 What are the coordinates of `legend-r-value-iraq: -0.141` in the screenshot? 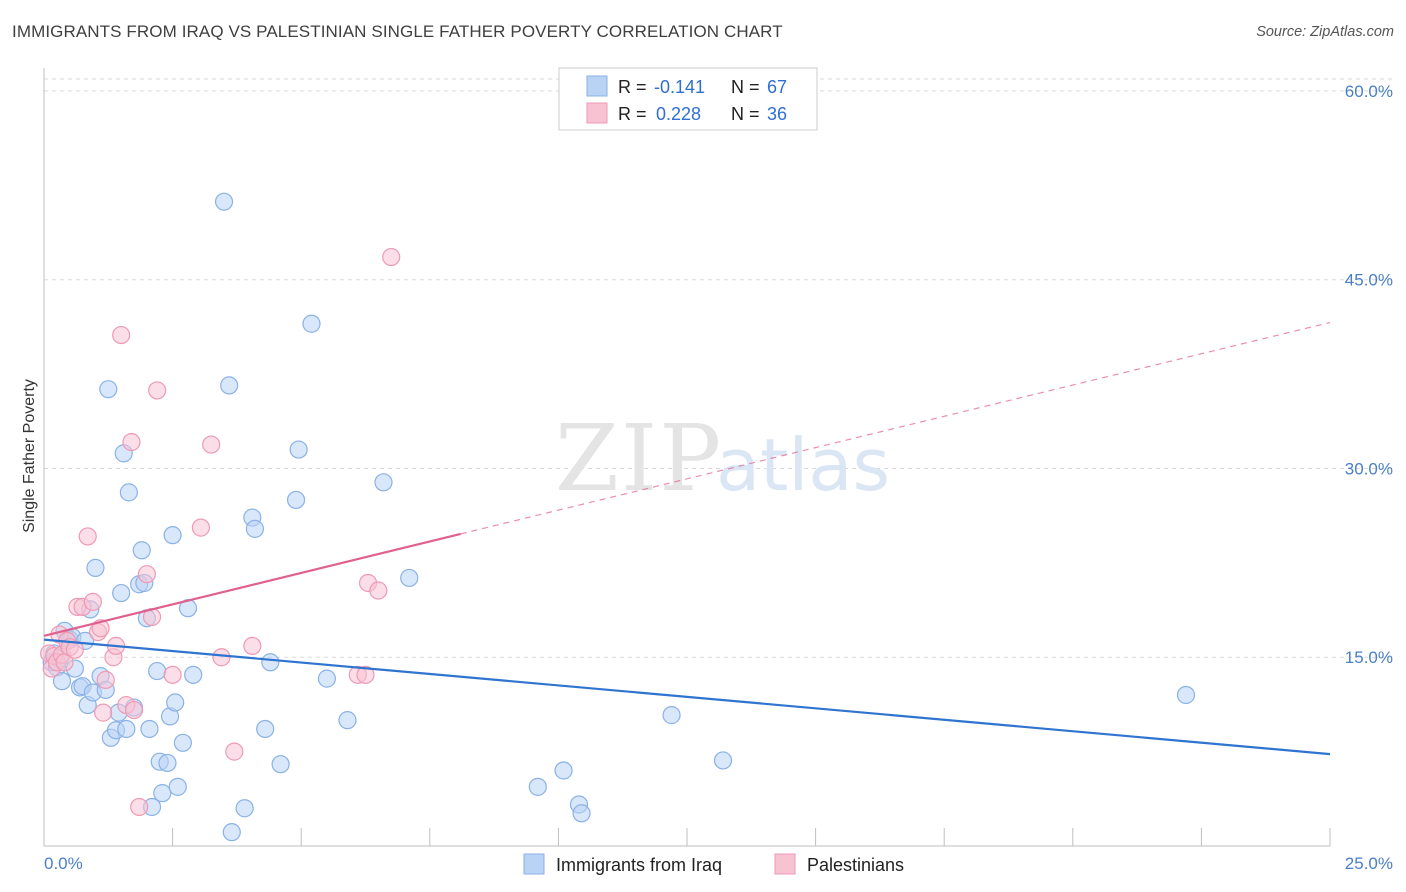 It's located at (679, 87).